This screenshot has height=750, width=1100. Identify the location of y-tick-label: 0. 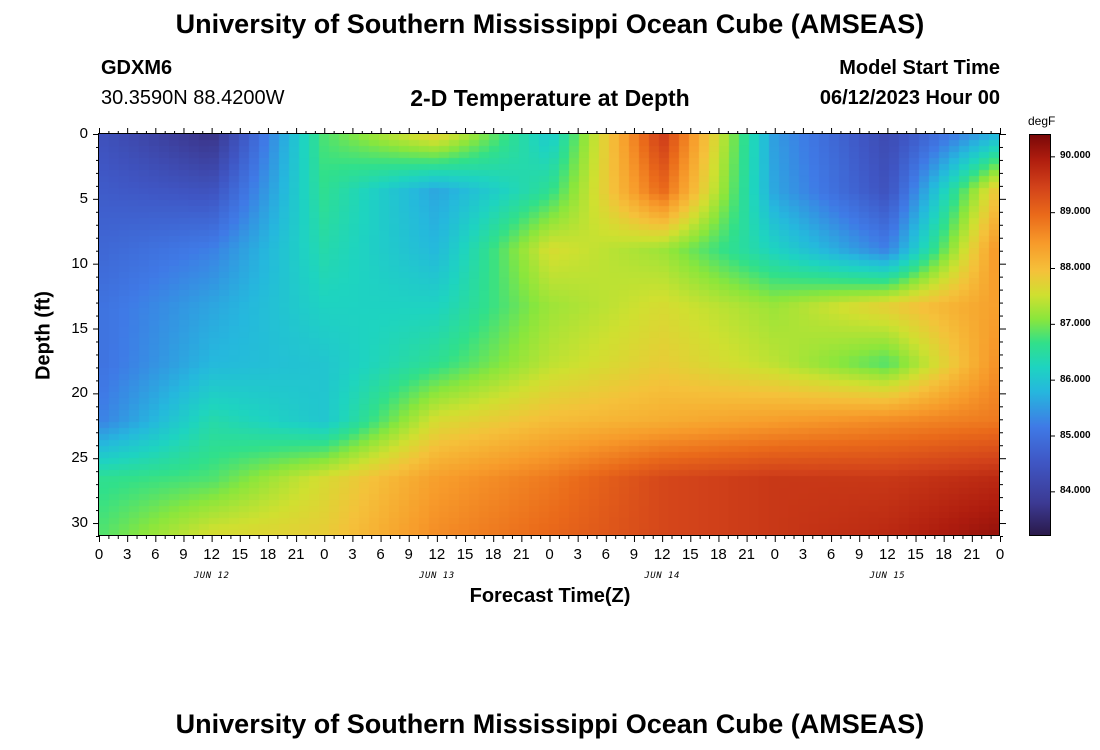
(83, 133).